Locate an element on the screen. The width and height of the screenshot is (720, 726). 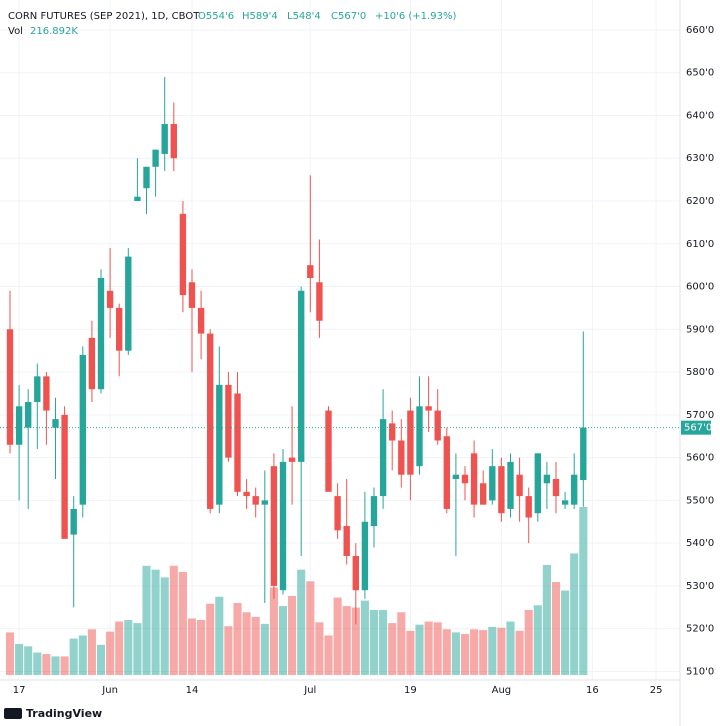
x-tick-label: Jun is located at coordinates (109, 690).